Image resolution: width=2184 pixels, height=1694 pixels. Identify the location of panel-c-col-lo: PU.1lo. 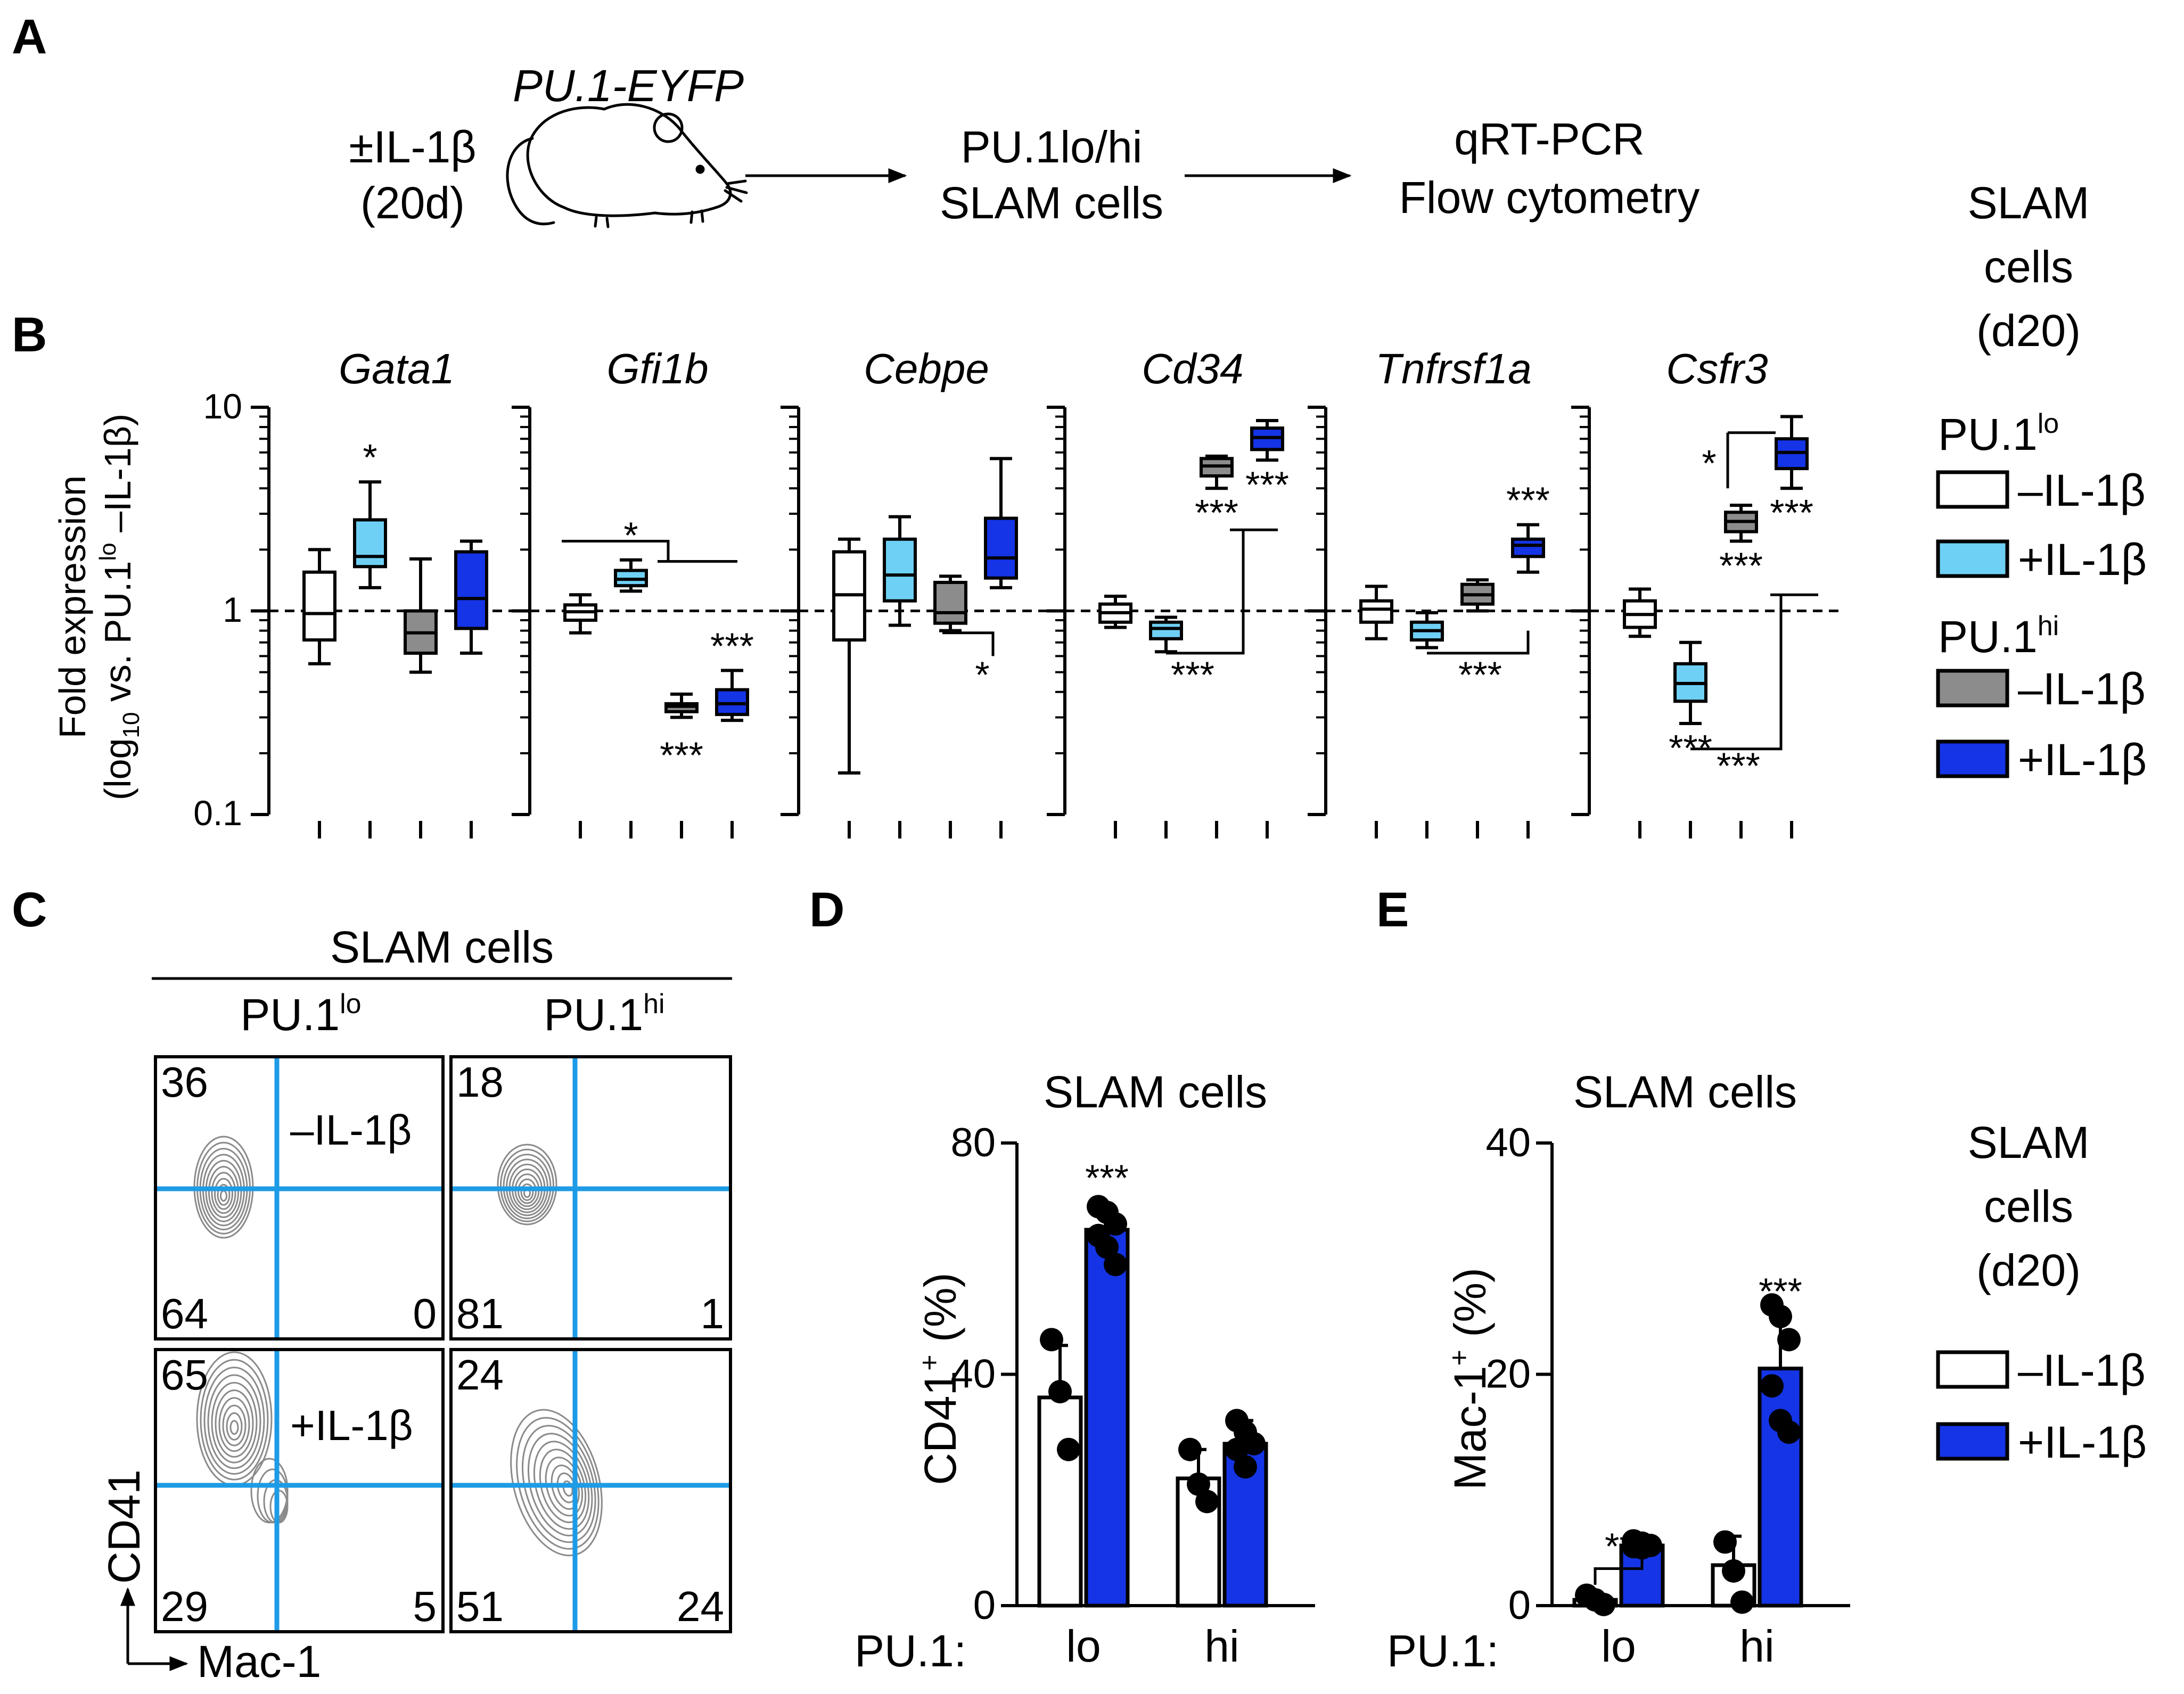
(300, 1014).